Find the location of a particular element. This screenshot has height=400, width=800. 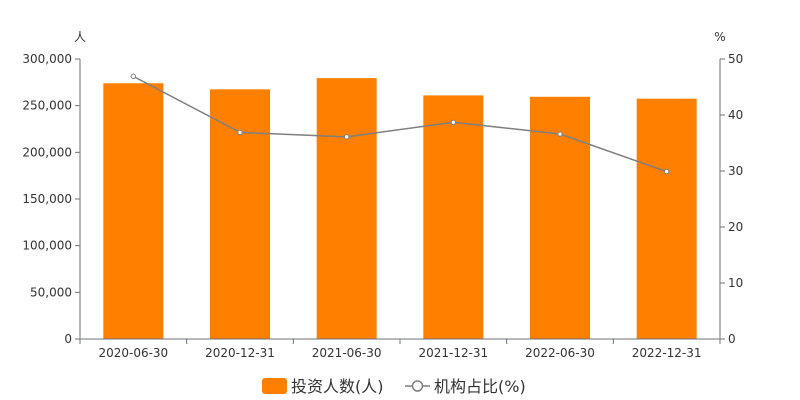

left-axis-tick-label: 150,000 is located at coordinates (47, 199).